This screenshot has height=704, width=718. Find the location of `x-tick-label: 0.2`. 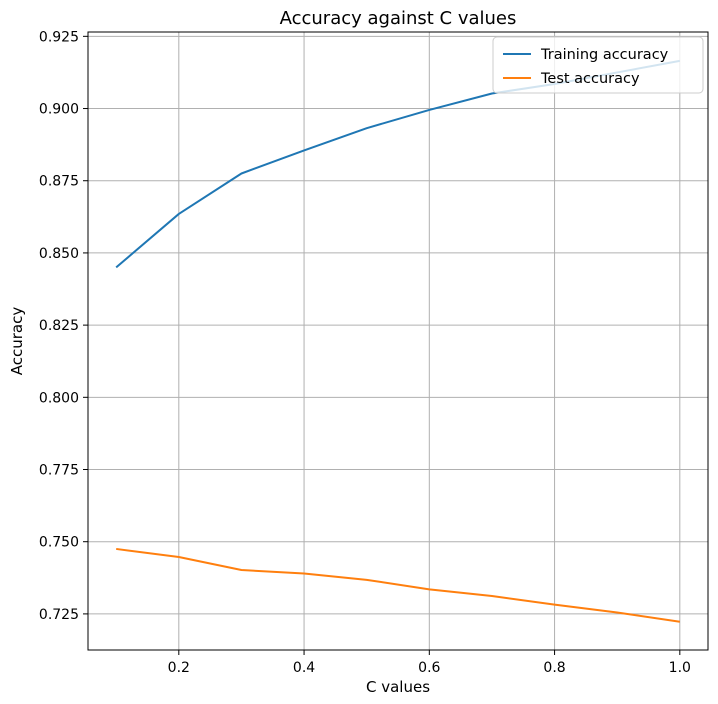

x-tick-label: 0.2 is located at coordinates (179, 668).